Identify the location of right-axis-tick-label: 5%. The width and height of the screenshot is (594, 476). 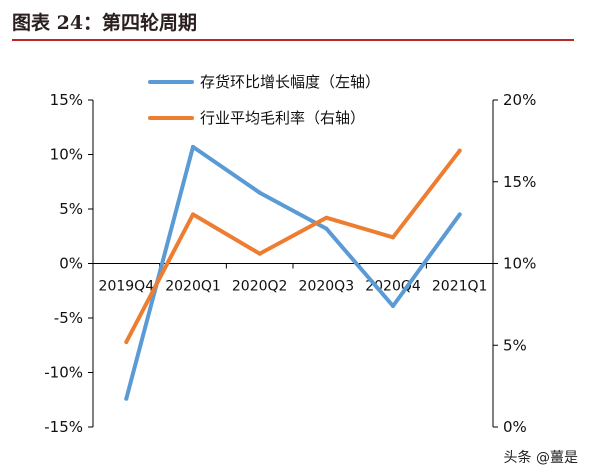
(515, 345).